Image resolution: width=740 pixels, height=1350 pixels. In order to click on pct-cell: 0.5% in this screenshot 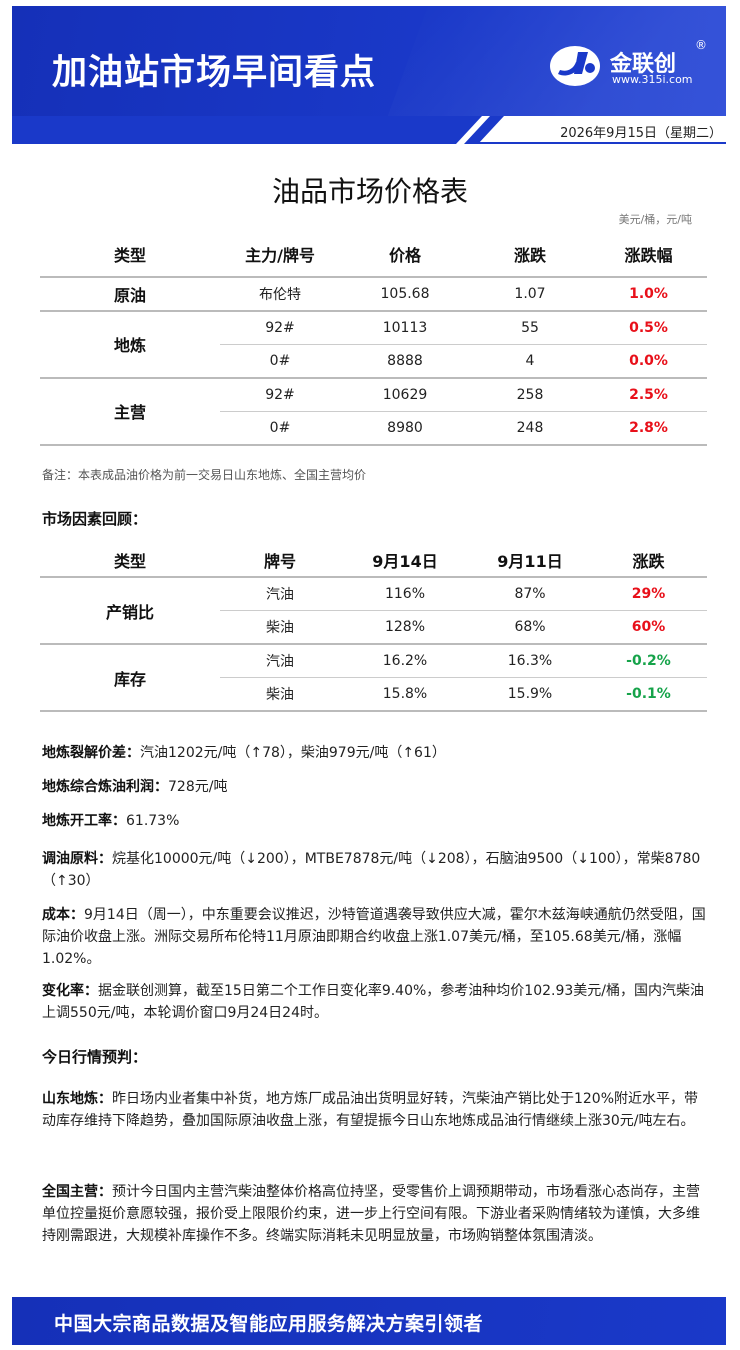, I will do `click(648, 327)`.